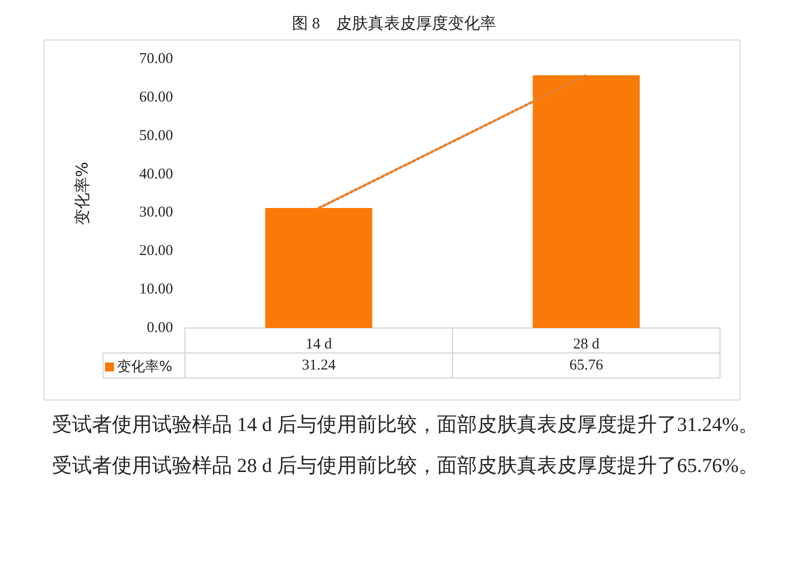  What do you see at coordinates (586, 344) in the screenshot?
I see `x-tick-label: 28 d` at bounding box center [586, 344].